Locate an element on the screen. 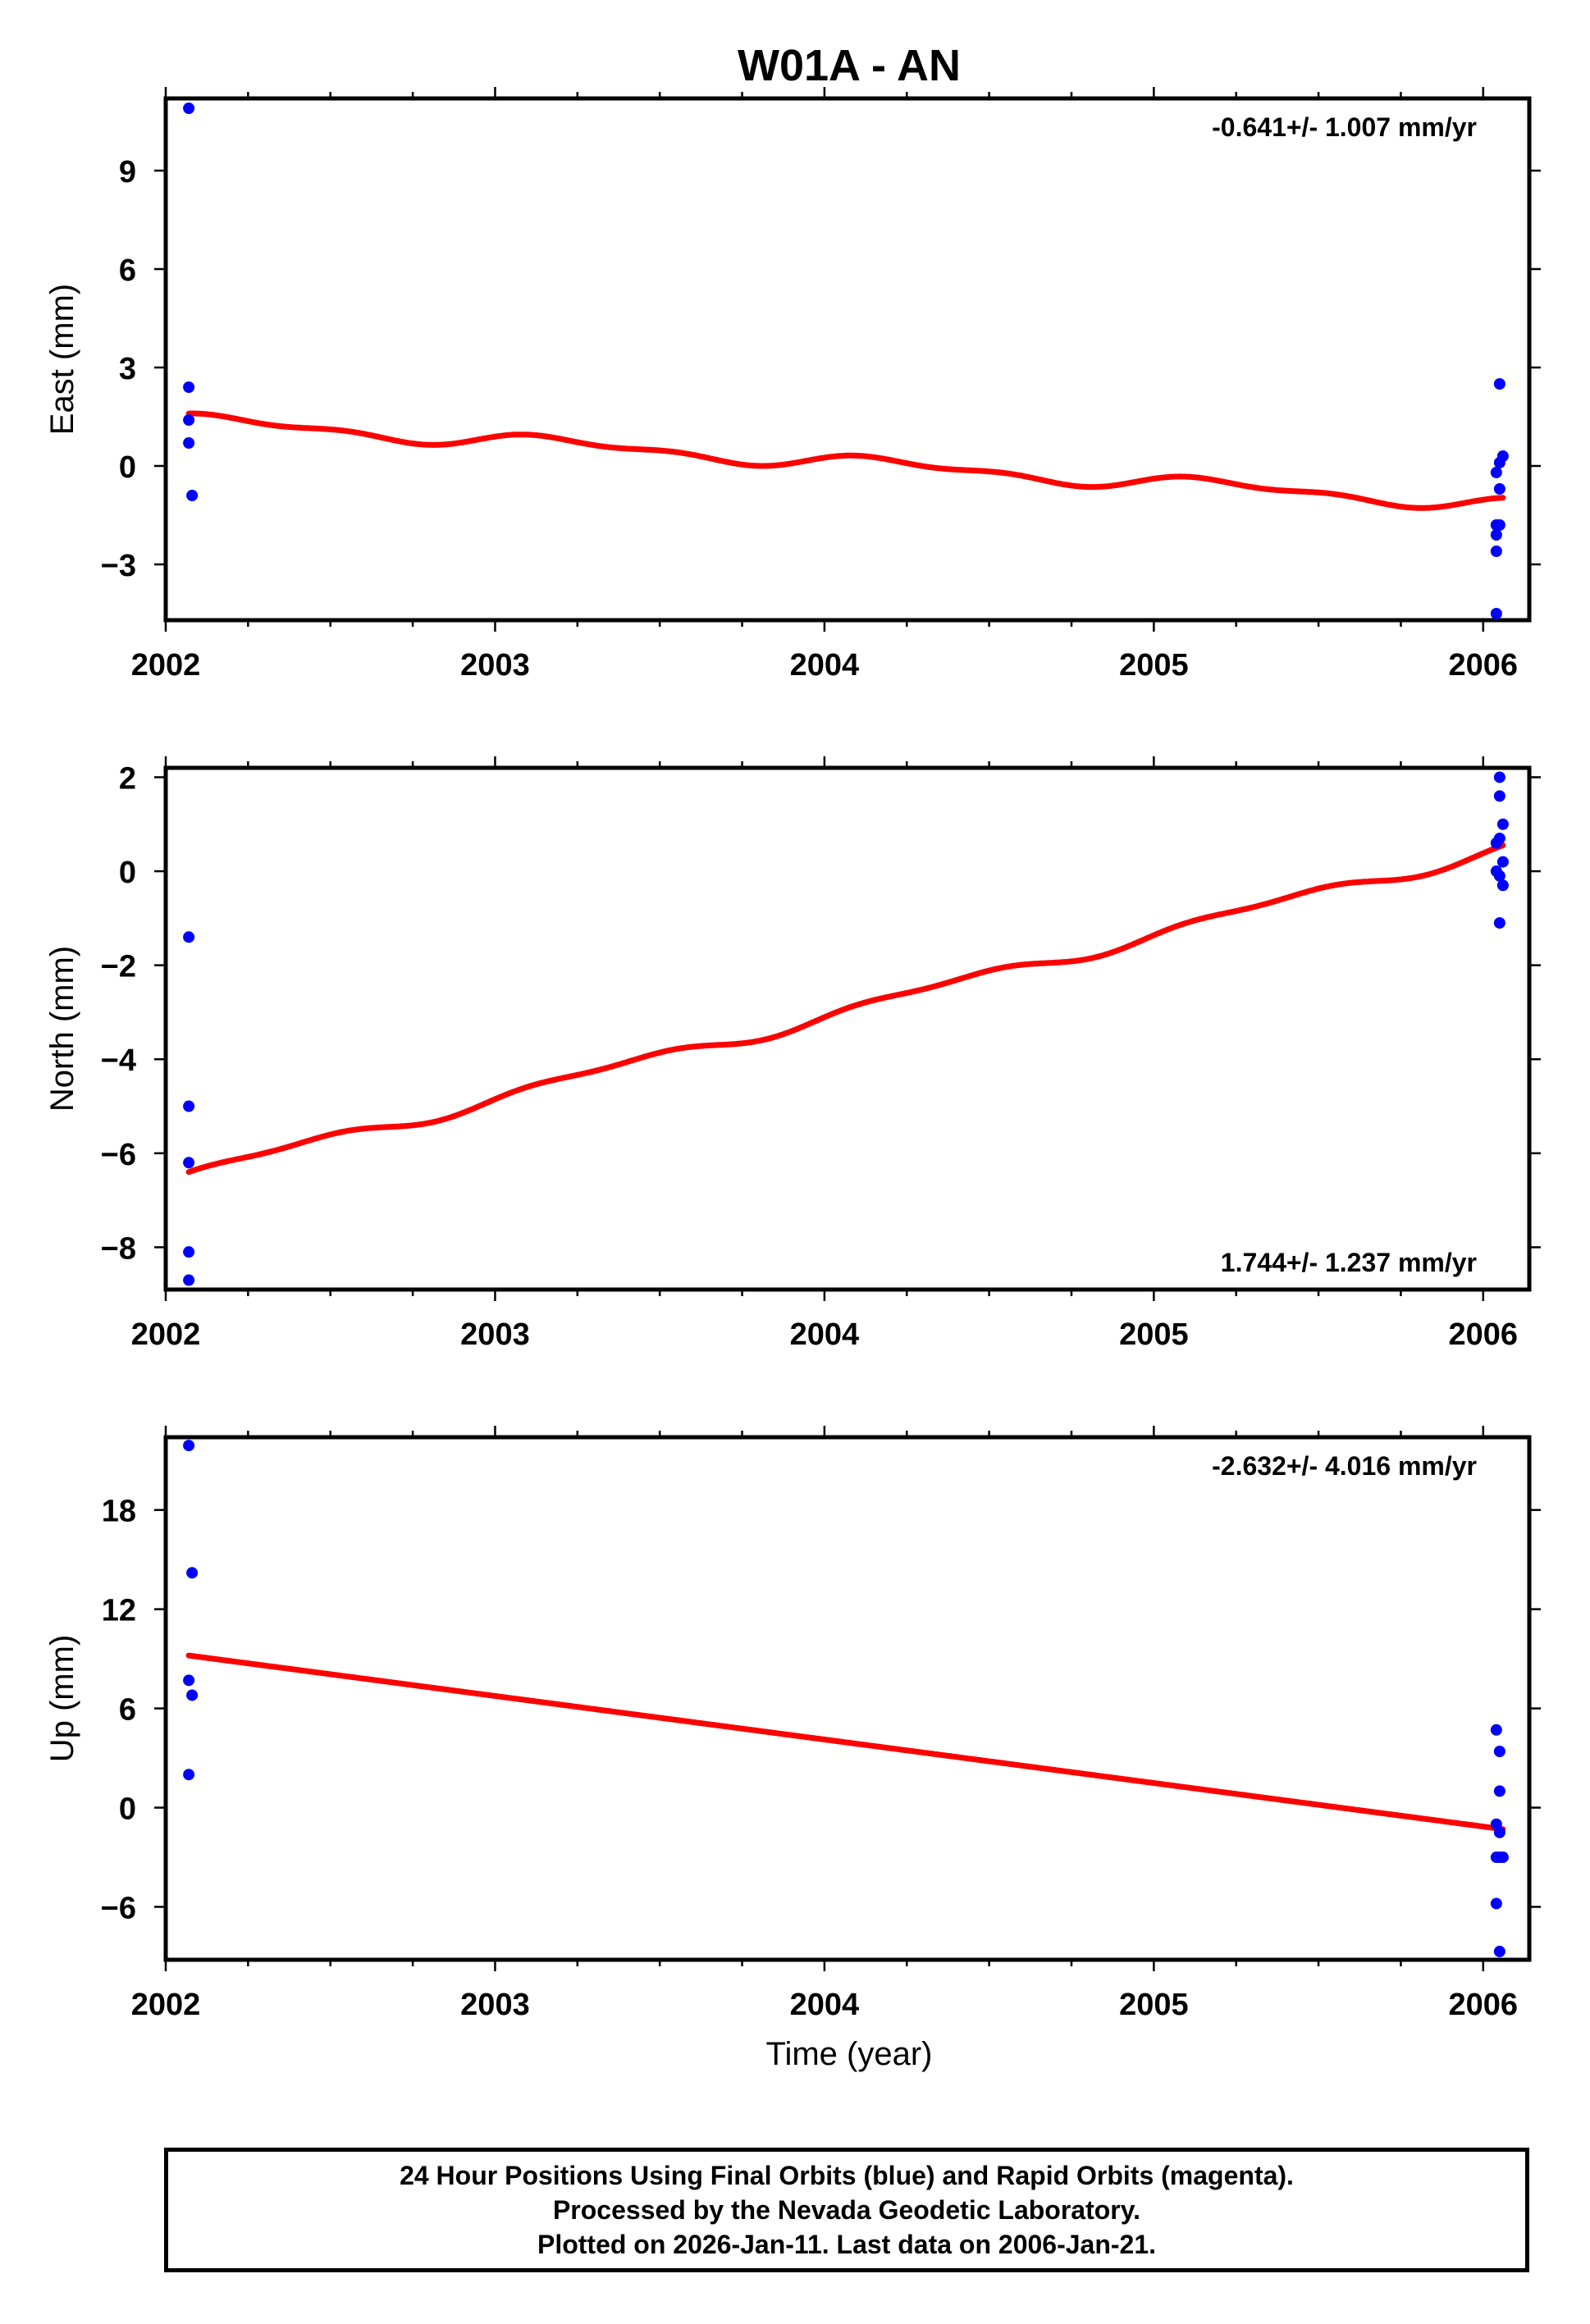 The image size is (1590, 2324). up-y-tick-label: 18 is located at coordinates (119, 1512).